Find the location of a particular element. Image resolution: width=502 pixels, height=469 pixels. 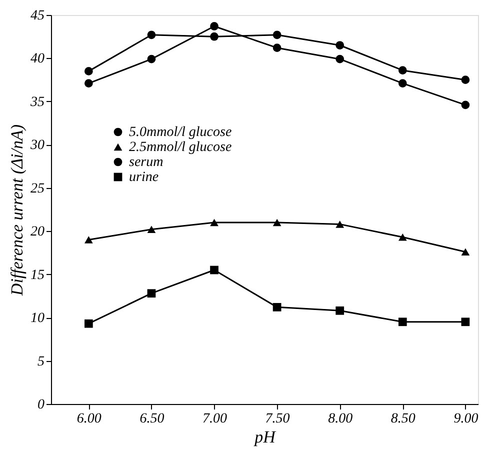

legend-label: serum is located at coordinates (146, 162).